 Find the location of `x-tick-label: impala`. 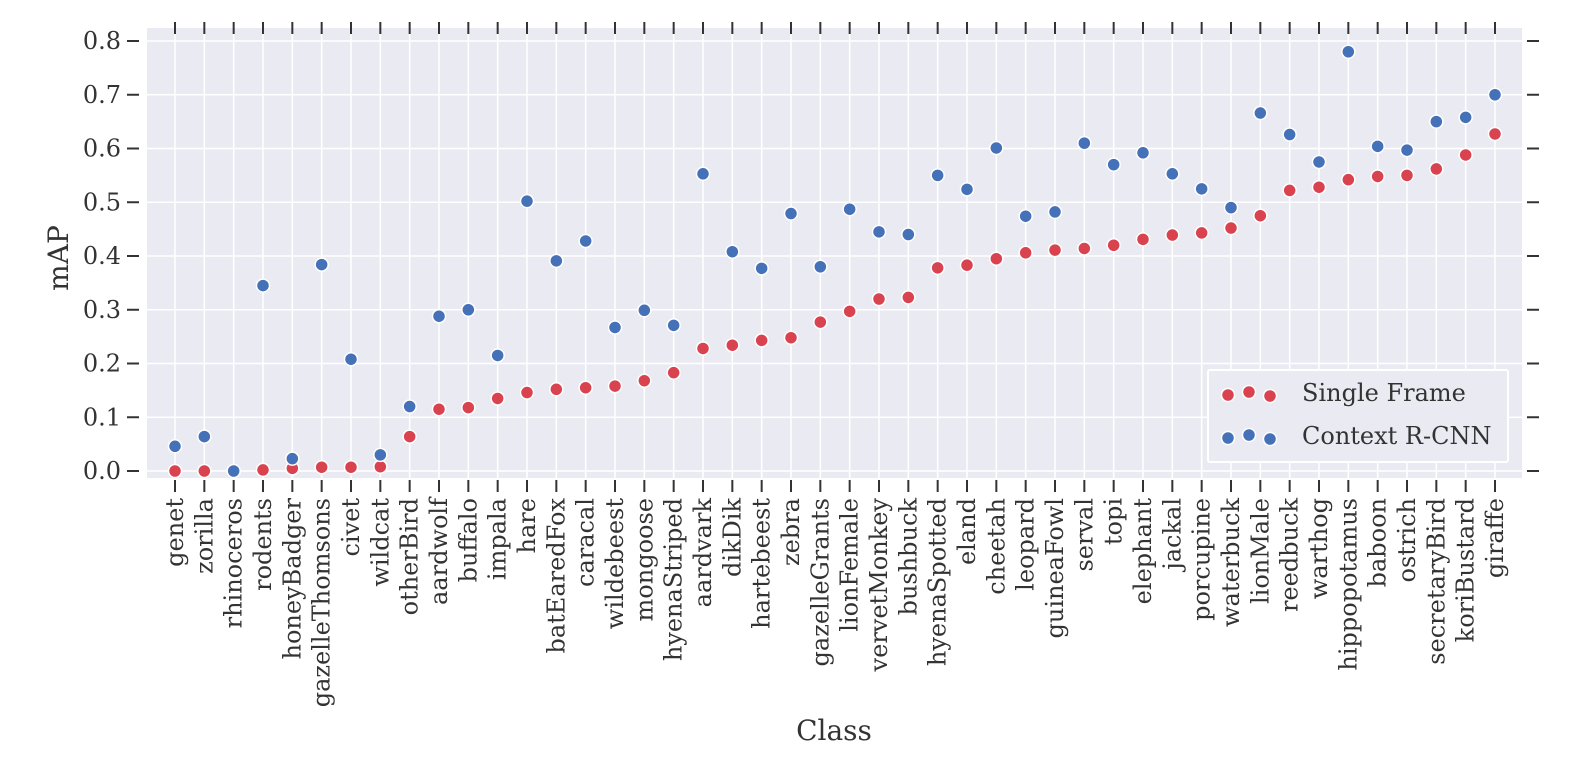

x-tick-label: impala is located at coordinates (498, 539).